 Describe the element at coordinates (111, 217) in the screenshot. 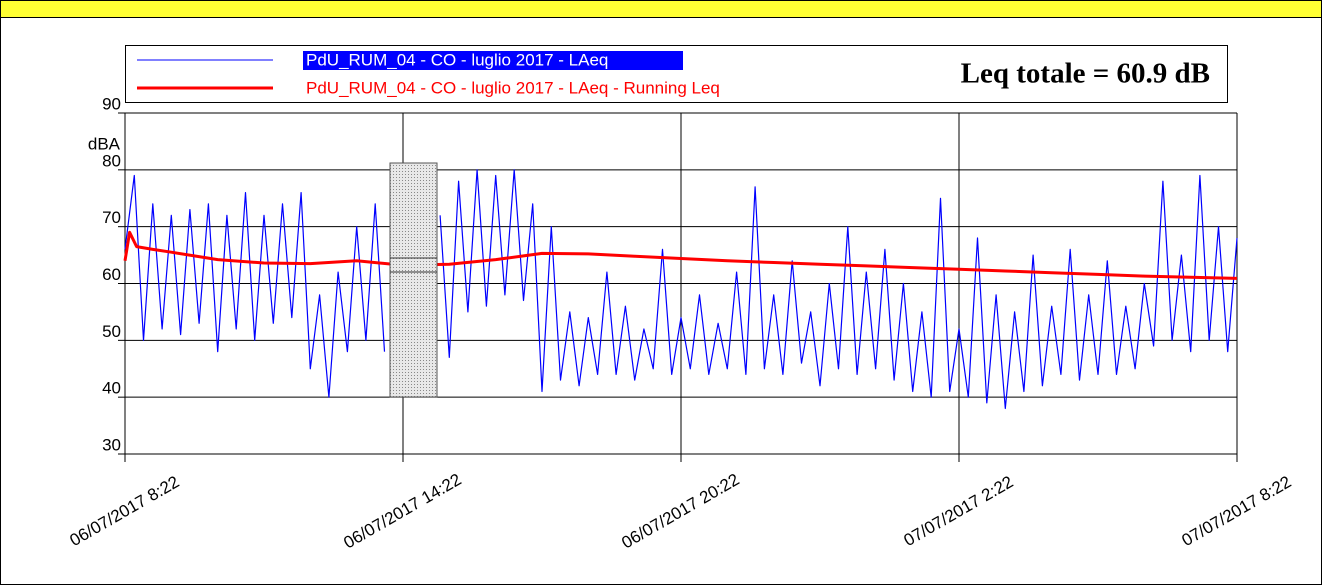

I see `y-tick-label: 70` at that location.